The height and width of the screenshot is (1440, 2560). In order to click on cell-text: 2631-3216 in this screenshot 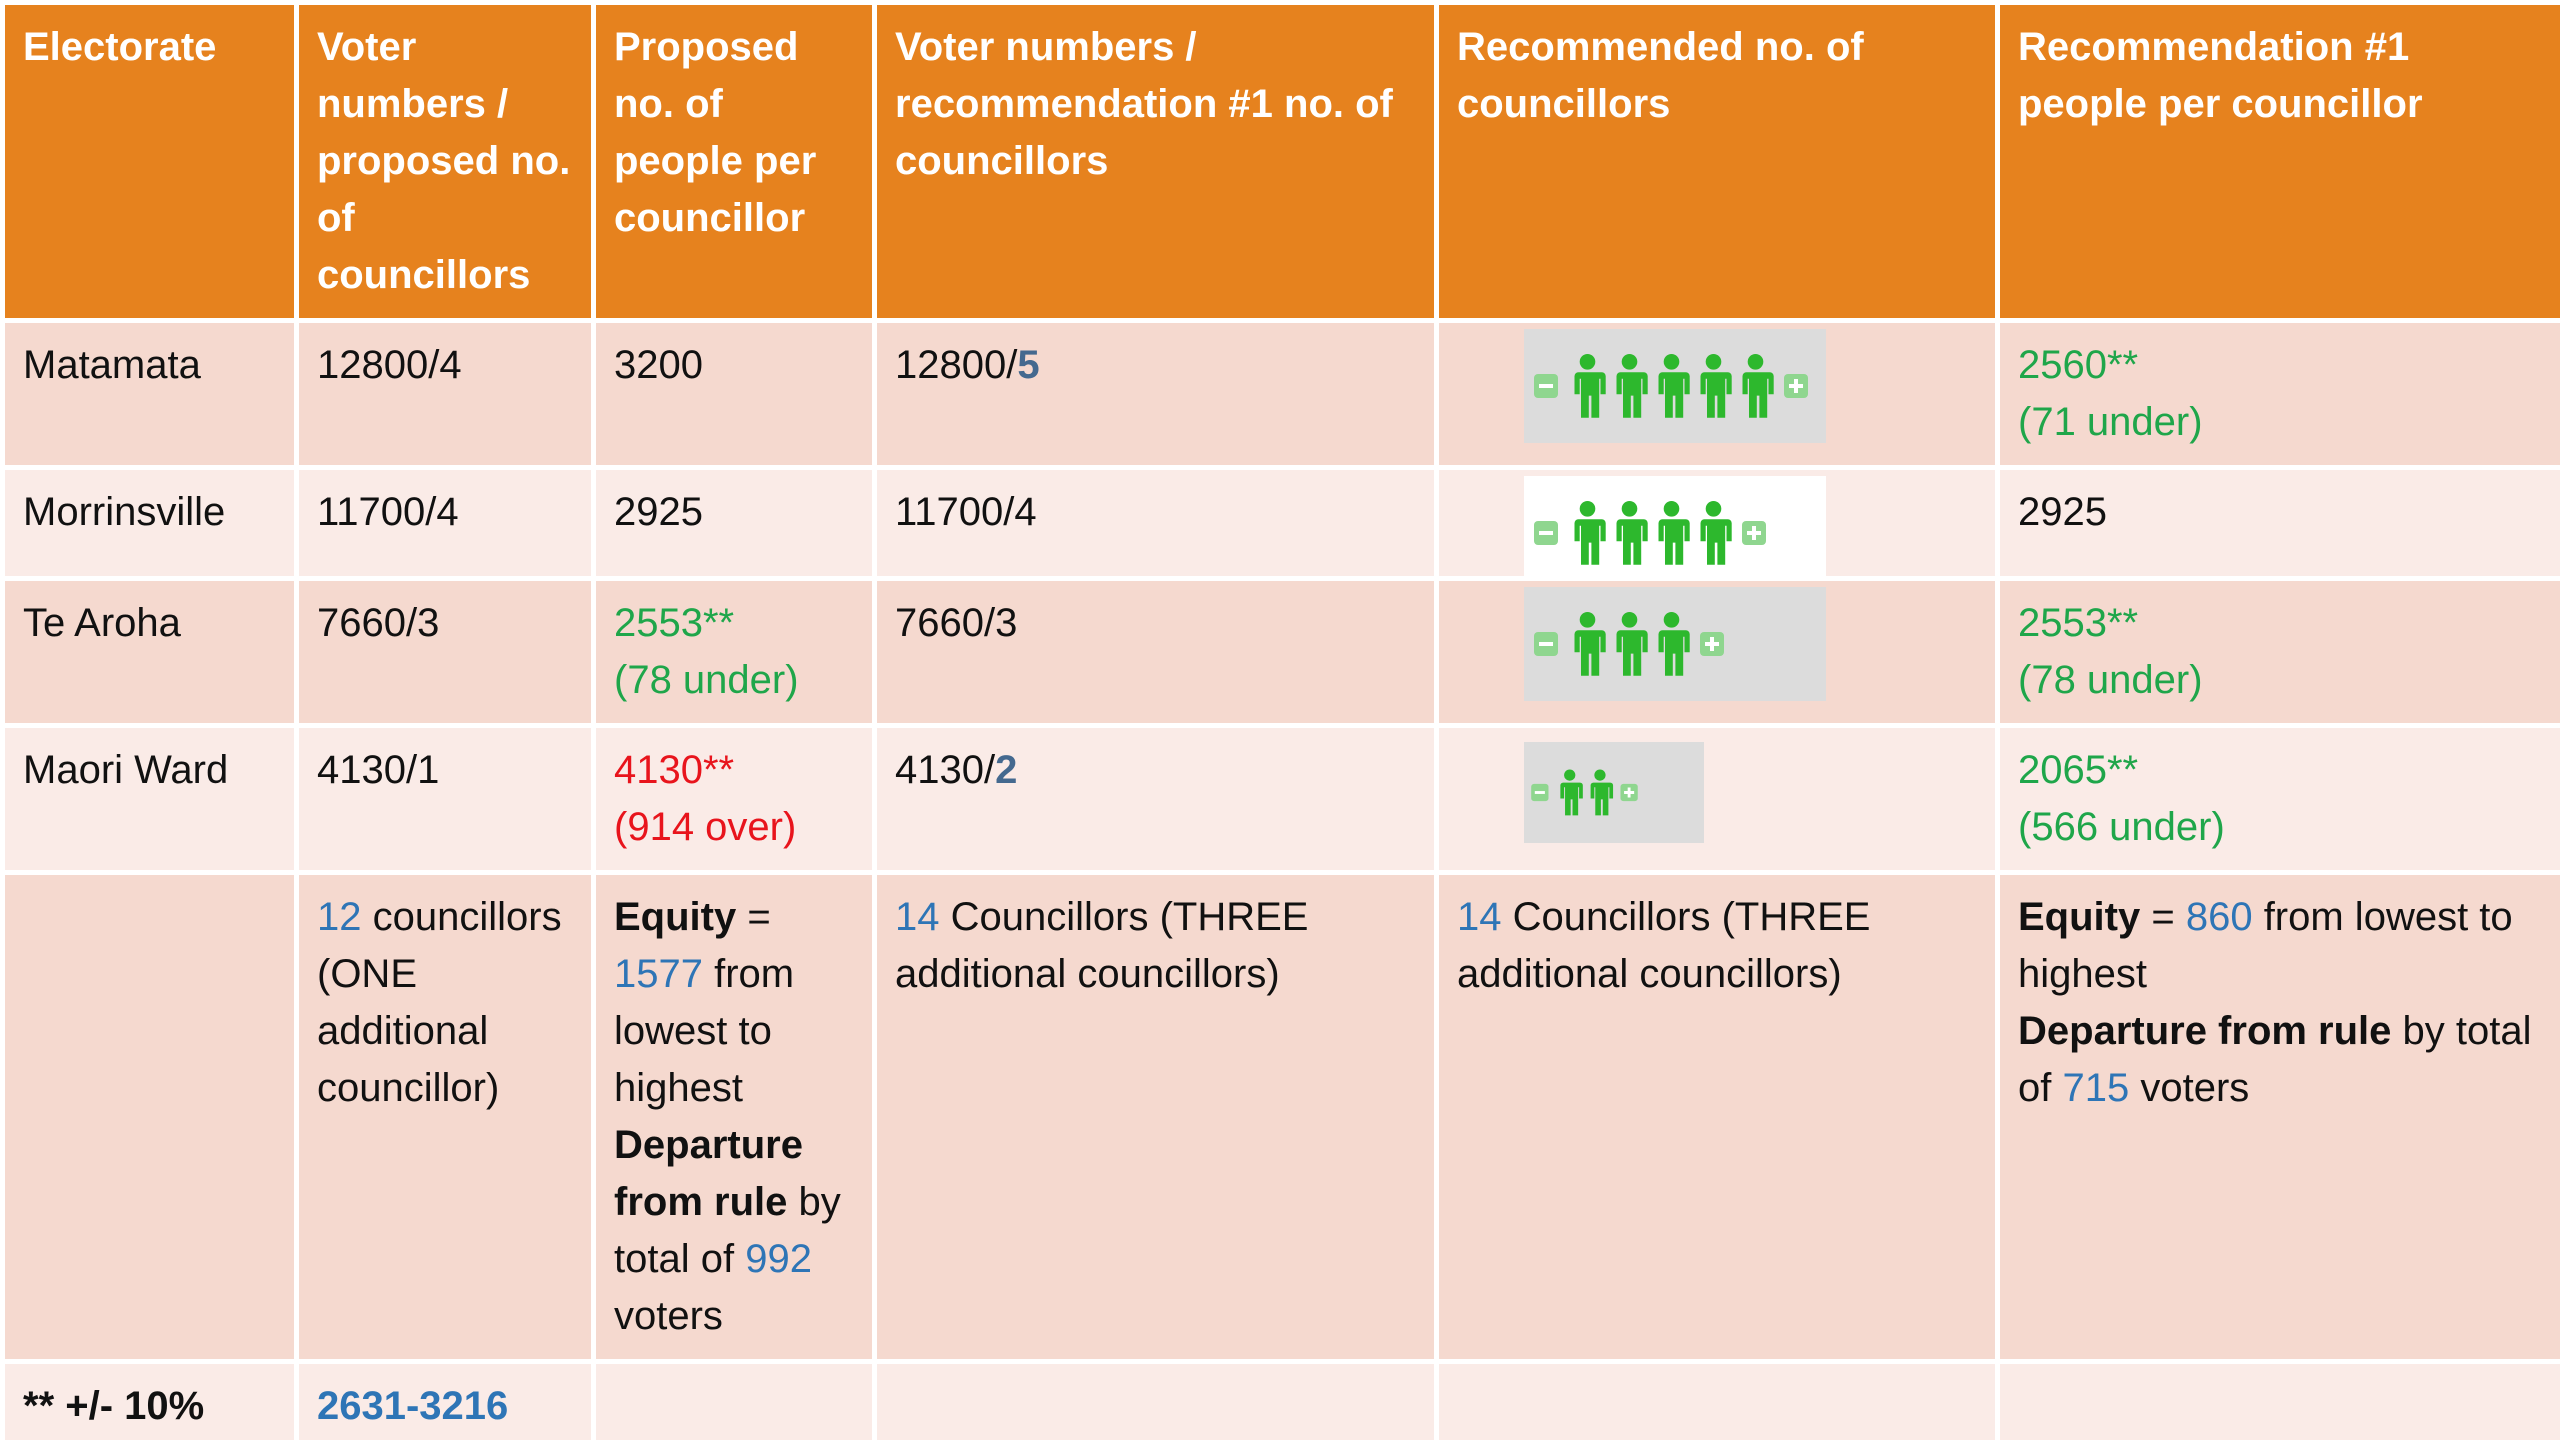, I will do `click(413, 1406)`.